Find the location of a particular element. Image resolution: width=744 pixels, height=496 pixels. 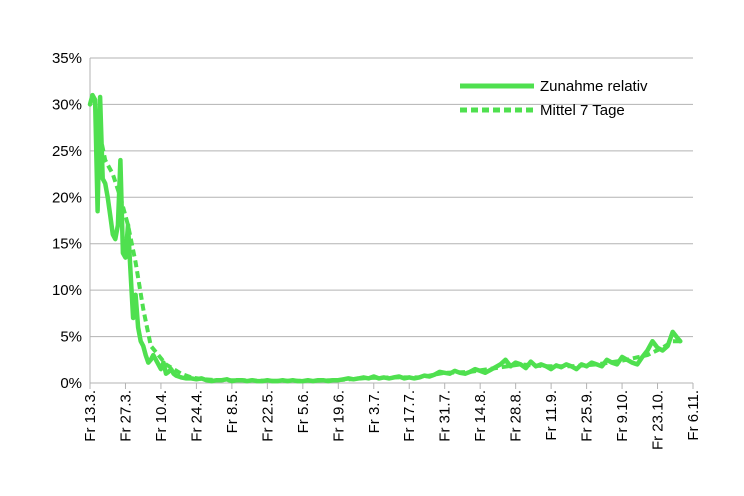

x-tick-label: Fr 11.9. is located at coordinates (551, 415).